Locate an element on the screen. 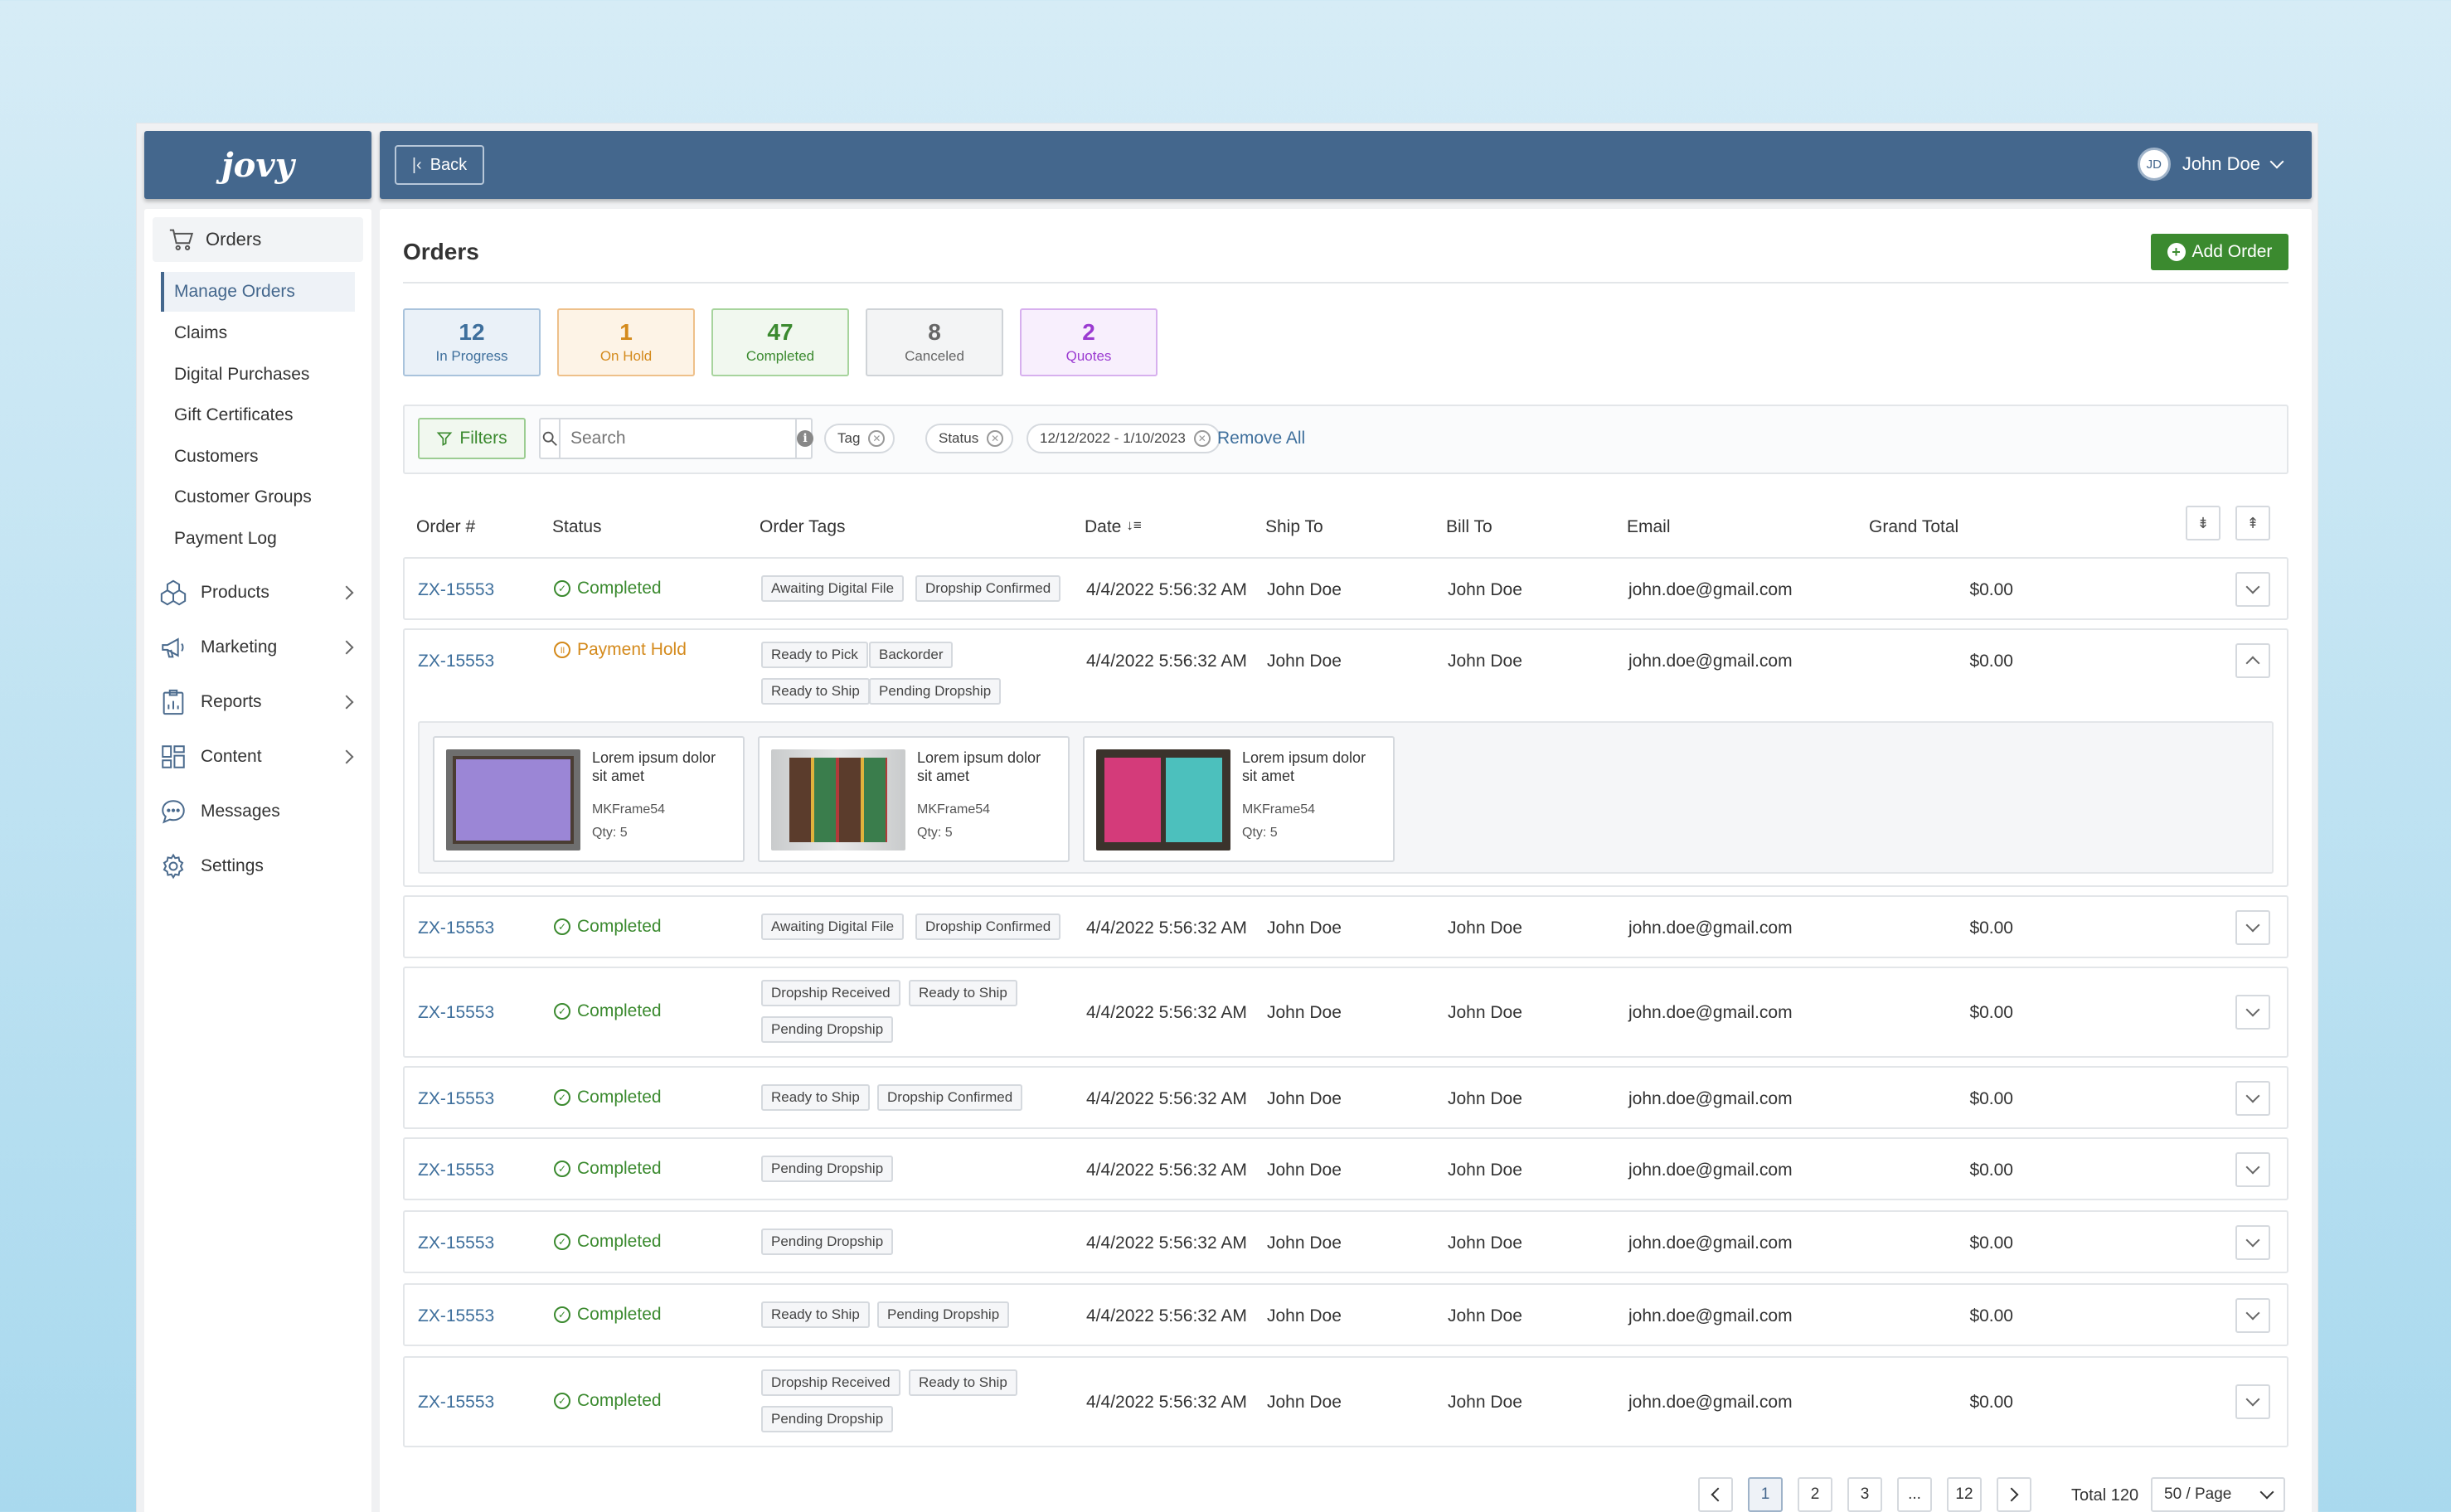 Image resolution: width=2451 pixels, height=1512 pixels. col-grand-total: Grand Total is located at coordinates (1914, 526).